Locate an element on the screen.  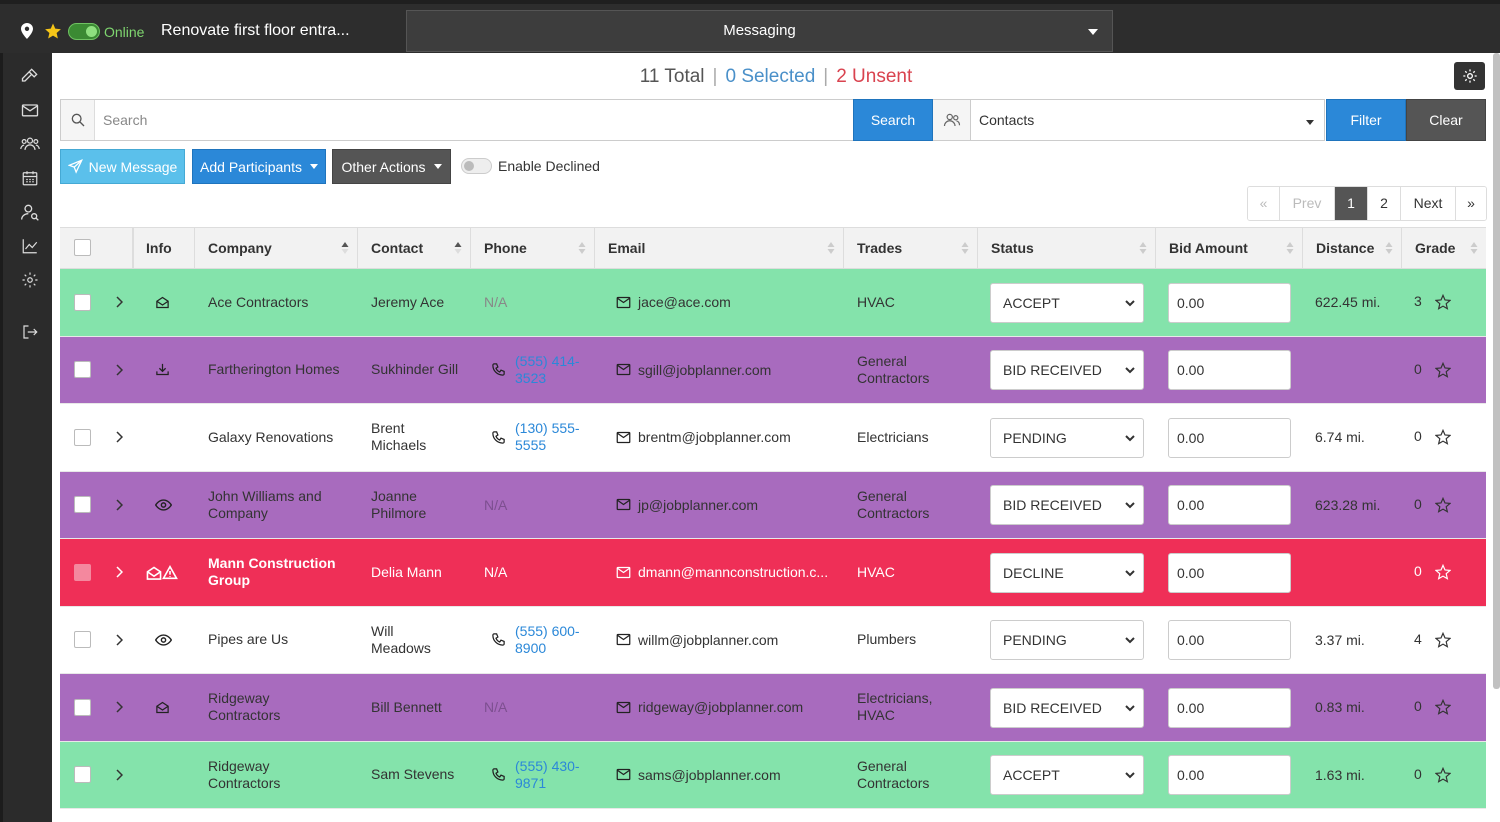
unsent-count: 2 Unsent is located at coordinates (874, 76).